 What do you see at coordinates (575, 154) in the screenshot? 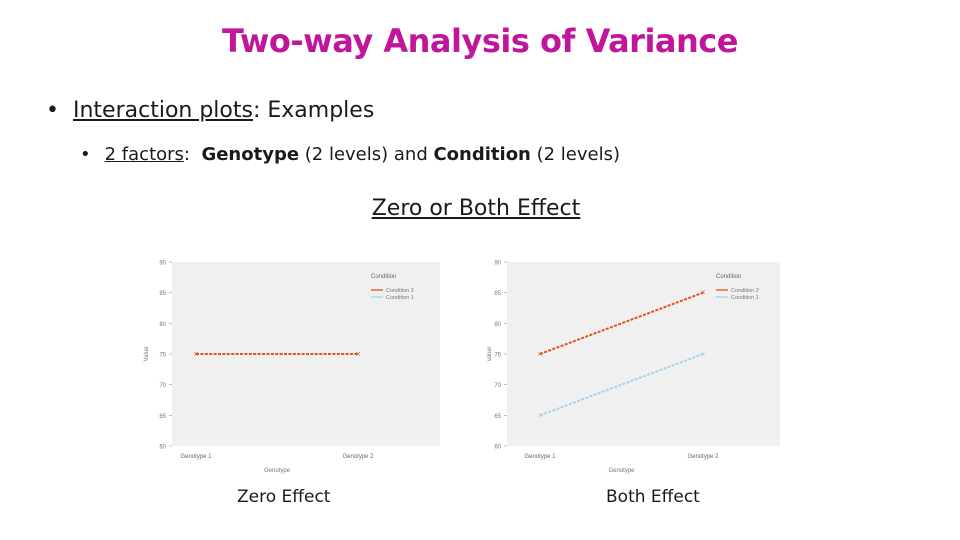
I see `factor2-levels: (2 levels)` at bounding box center [575, 154].